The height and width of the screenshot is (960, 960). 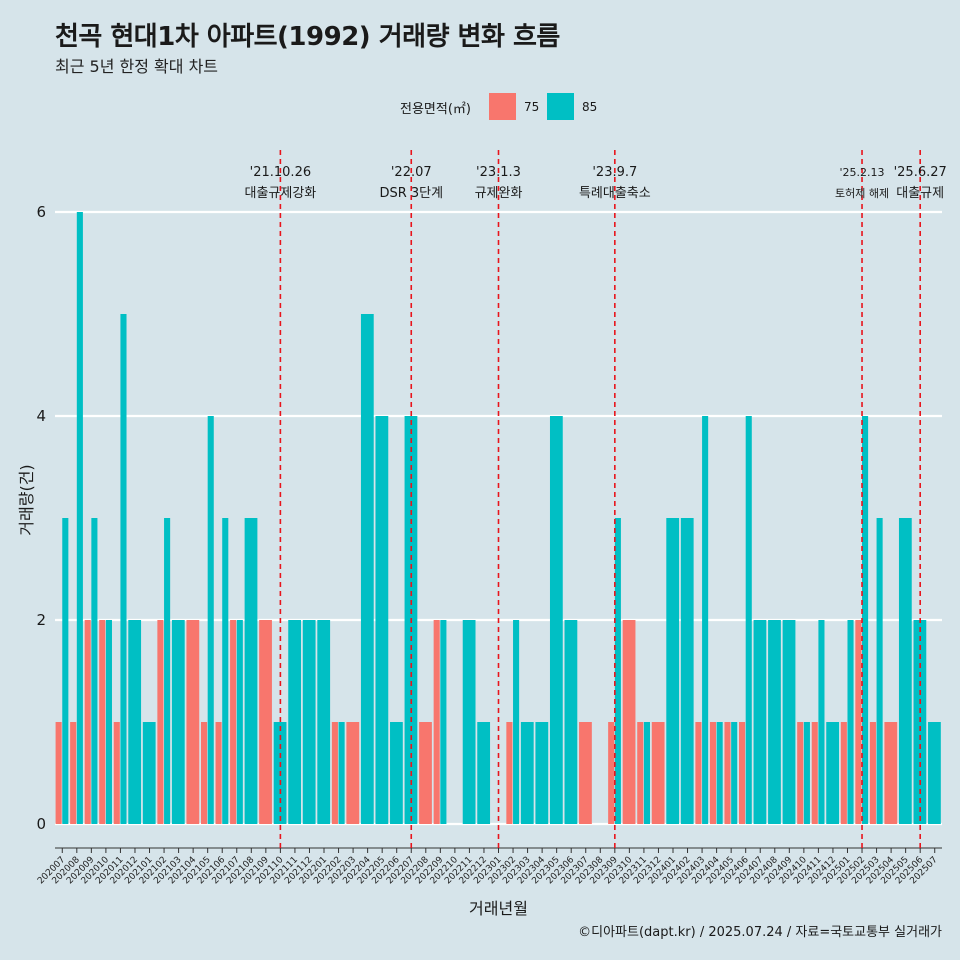 What do you see at coordinates (435, 109) in the screenshot?
I see `legend-title: 전용면적(㎡)` at bounding box center [435, 109].